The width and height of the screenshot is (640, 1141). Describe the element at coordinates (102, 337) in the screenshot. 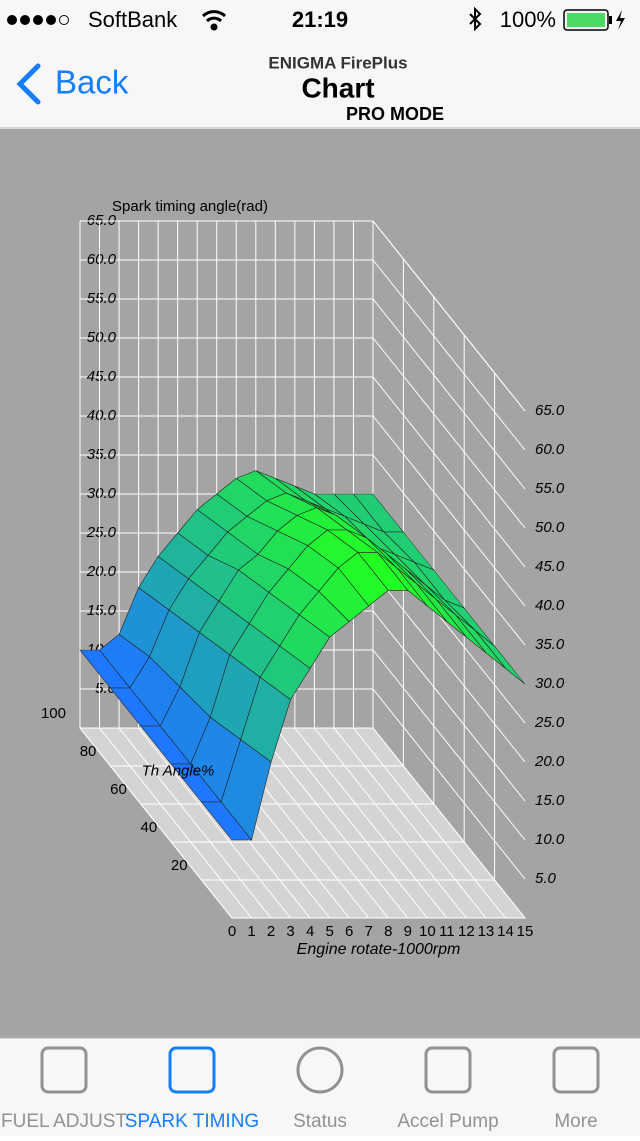

I see `z-tick-label: 50.0` at that location.